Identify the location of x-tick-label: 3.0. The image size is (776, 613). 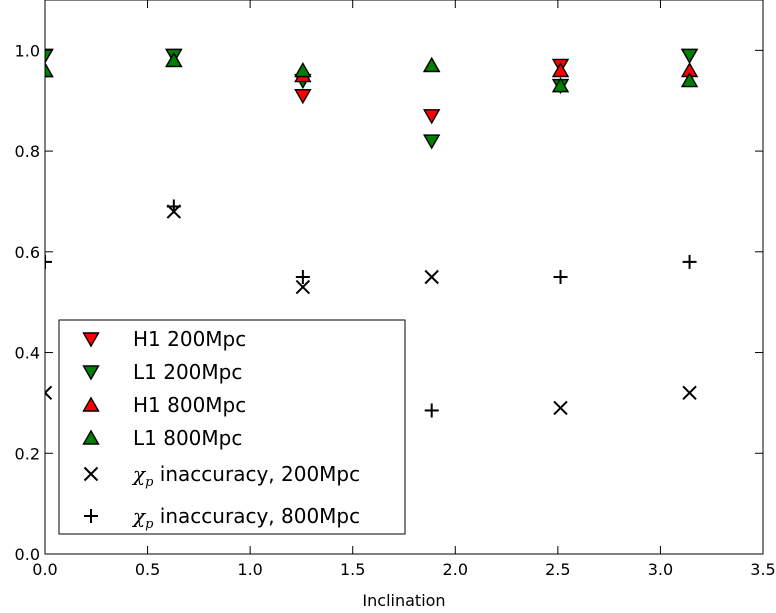
(660, 569).